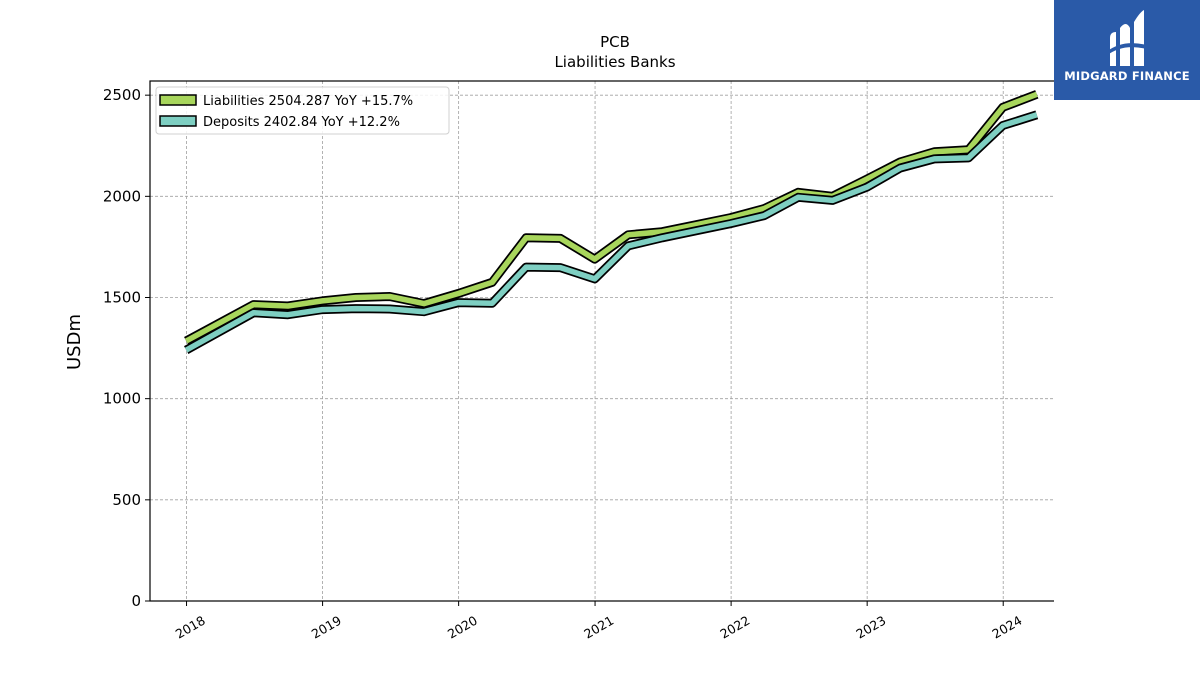 This screenshot has width=1200, height=675. Describe the element at coordinates (734, 627) in the screenshot. I see `x-tick-label: 2022` at that location.